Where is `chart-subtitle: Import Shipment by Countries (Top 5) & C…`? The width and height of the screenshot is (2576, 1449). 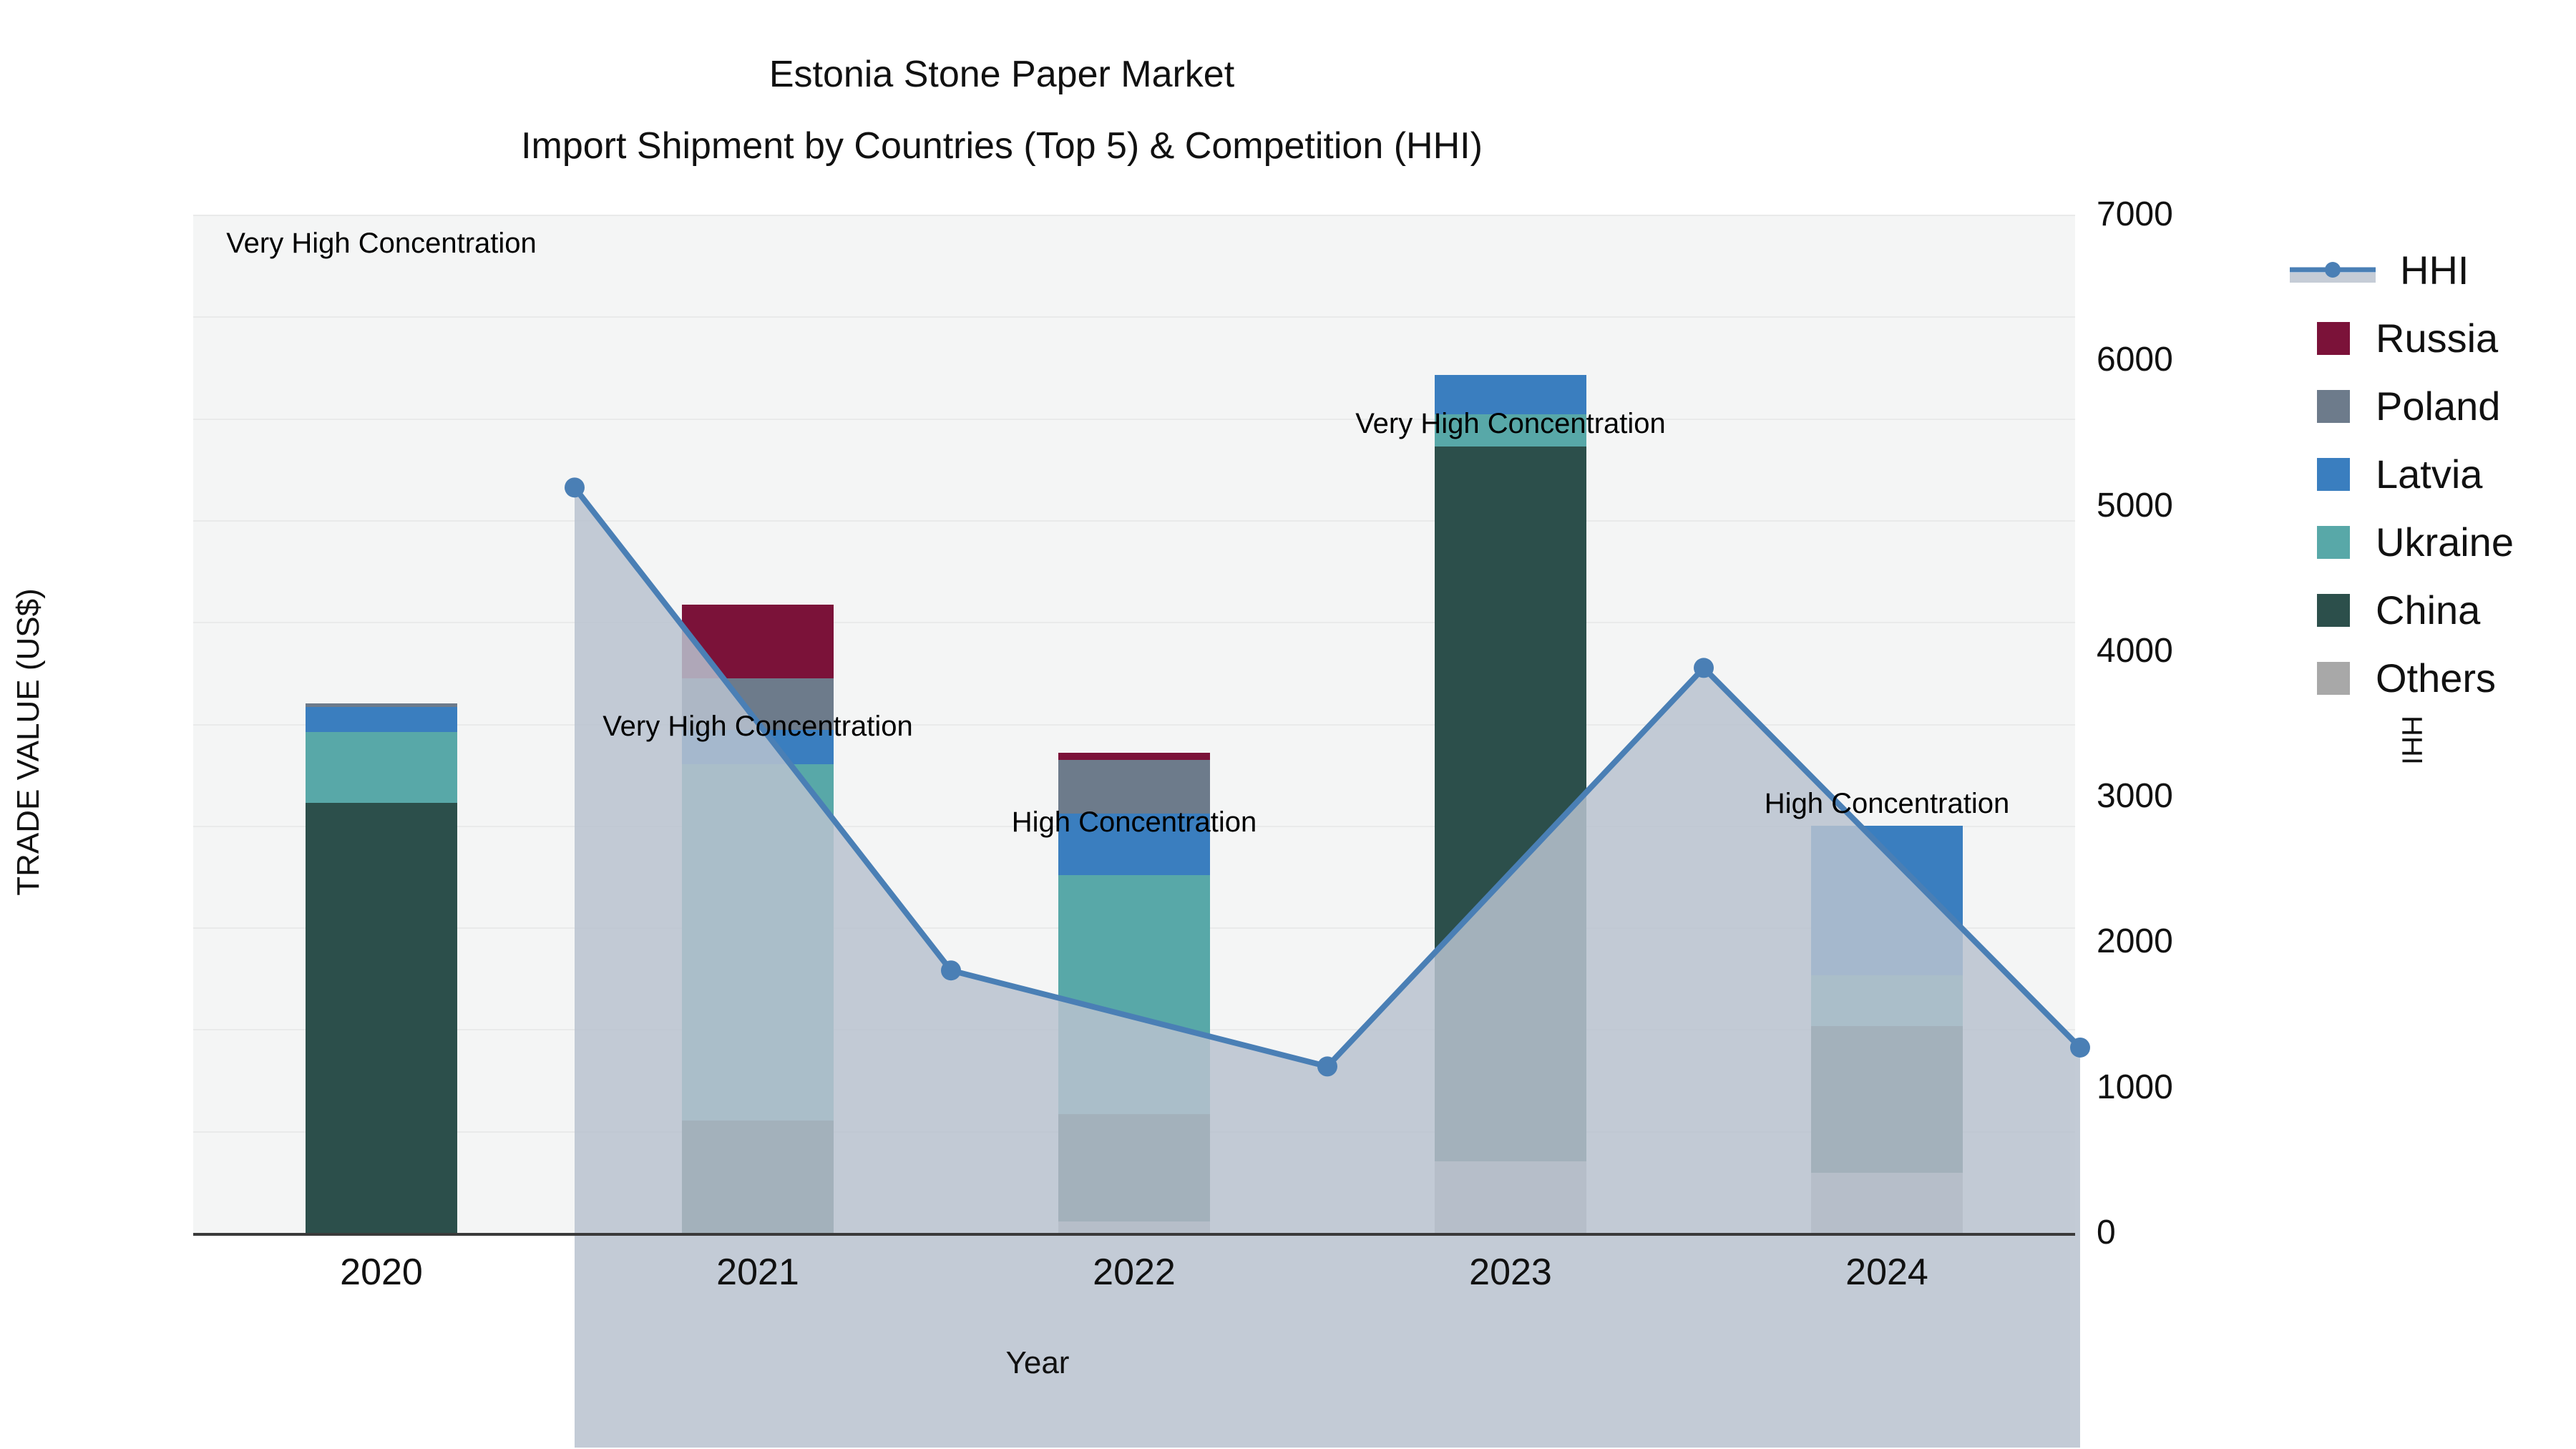
chart-subtitle: Import Shipment by Countries (Top 5) & C… is located at coordinates (1002, 146).